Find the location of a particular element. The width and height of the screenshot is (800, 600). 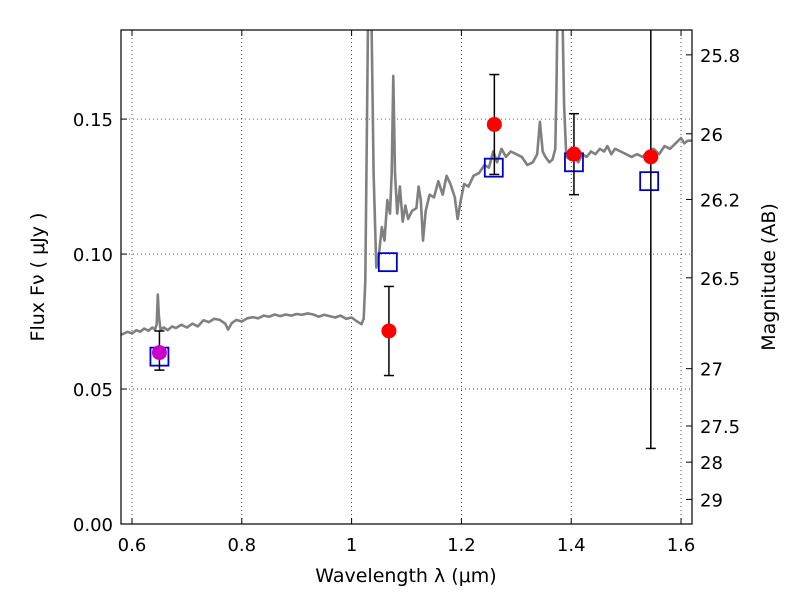

mag-tick-label: 26.2 is located at coordinates (720, 200).